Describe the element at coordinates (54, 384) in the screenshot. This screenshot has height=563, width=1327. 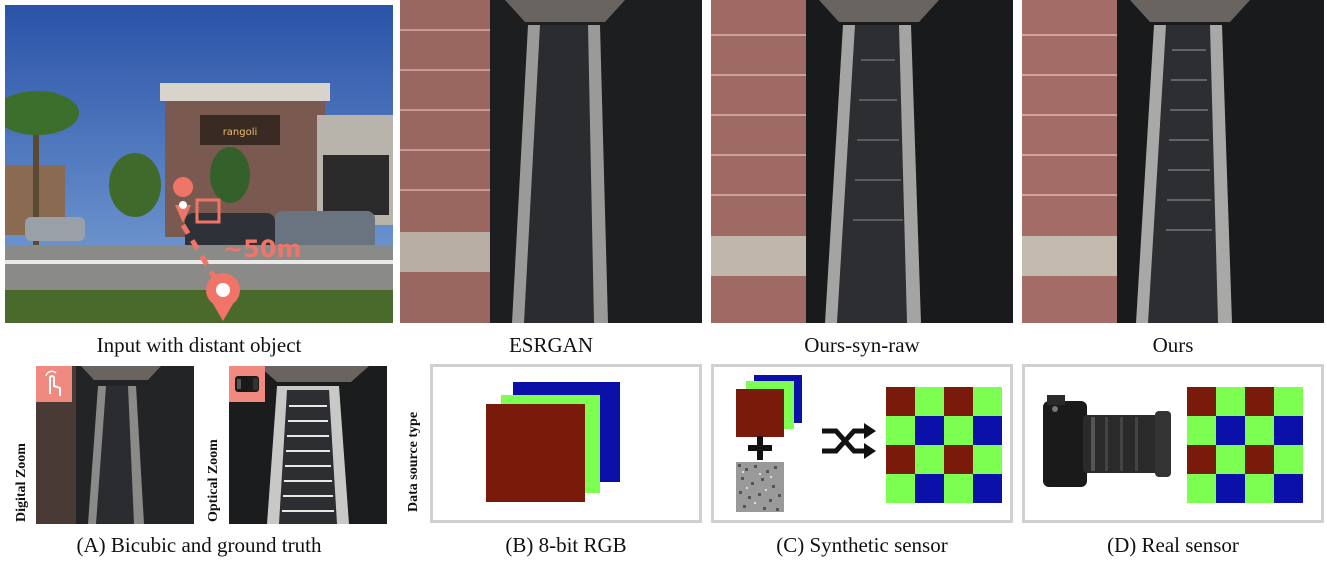
I see `hand-gesture-icon` at that location.